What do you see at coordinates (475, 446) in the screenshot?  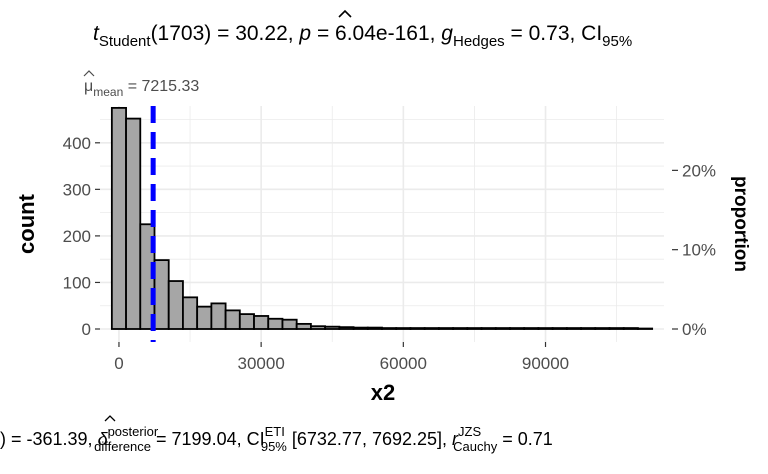 I see `r-subscript: Cauchy` at bounding box center [475, 446].